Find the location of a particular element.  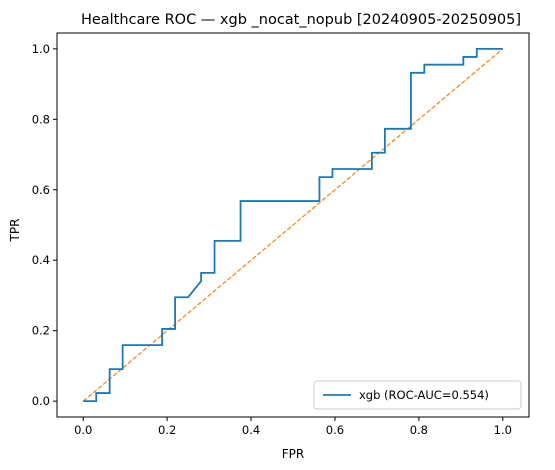

y-tick-label: 0.4 is located at coordinates (41, 260).